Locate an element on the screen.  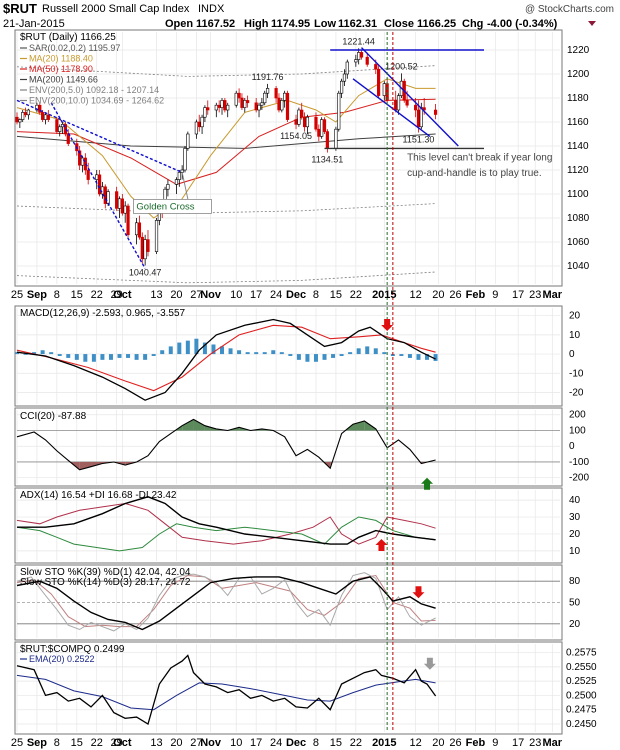
x-tick-label-top: 8 is located at coordinates (57, 295).